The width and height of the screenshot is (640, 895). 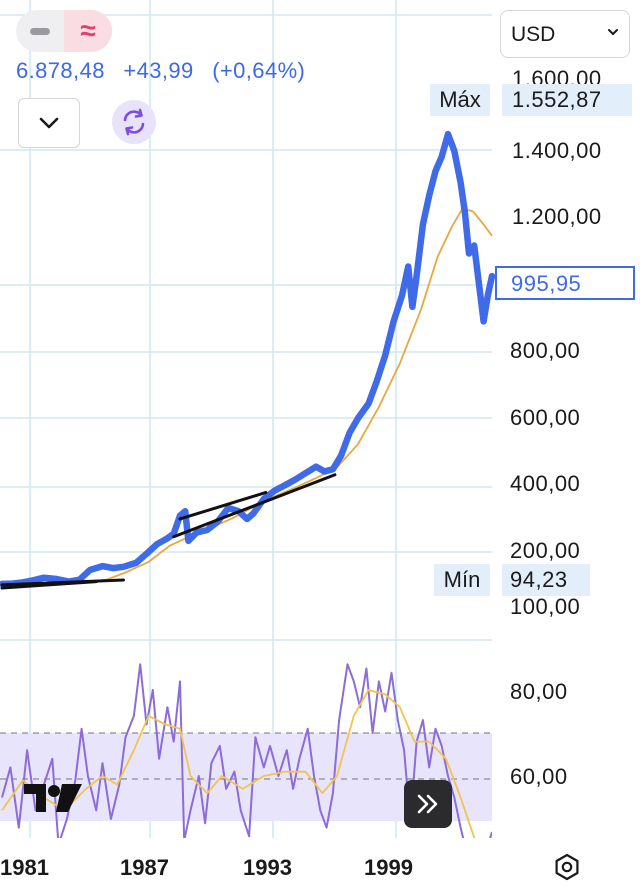 I want to click on refresh-icon, so click(x=134, y=122).